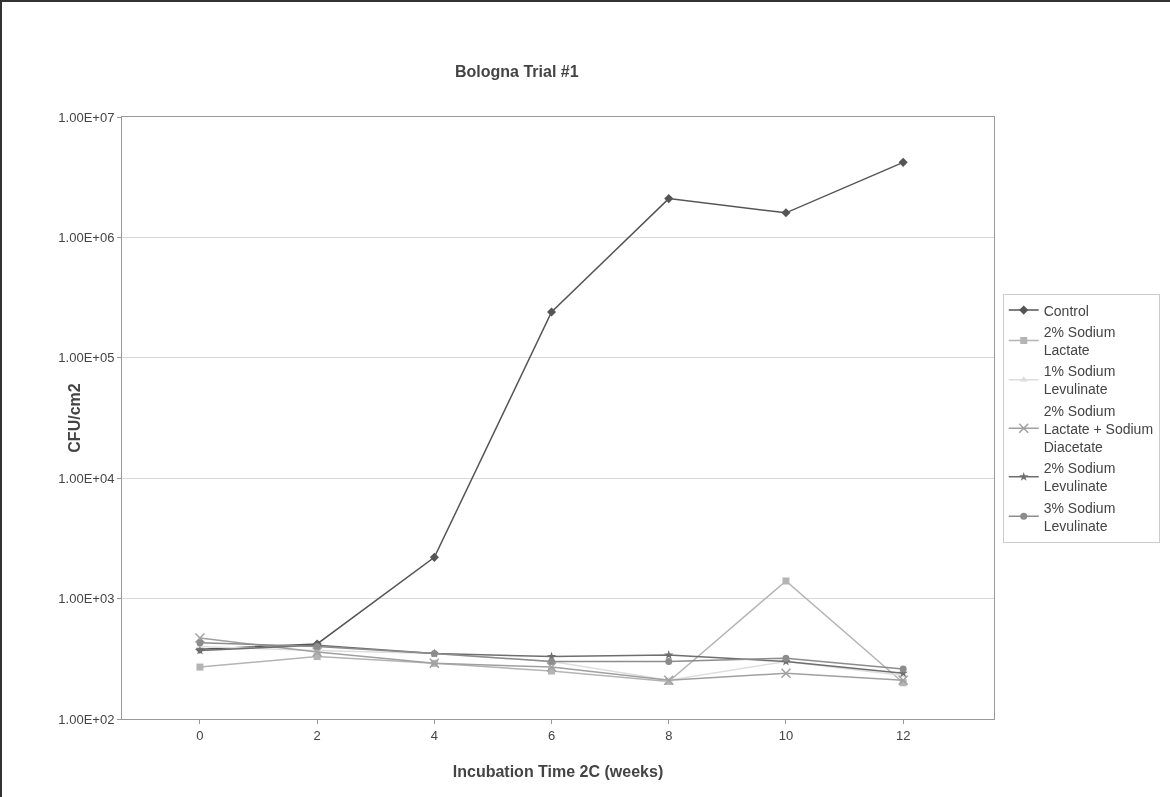  Describe the element at coordinates (86, 358) in the screenshot. I see `y-tick-label: 1.00E+05` at that location.